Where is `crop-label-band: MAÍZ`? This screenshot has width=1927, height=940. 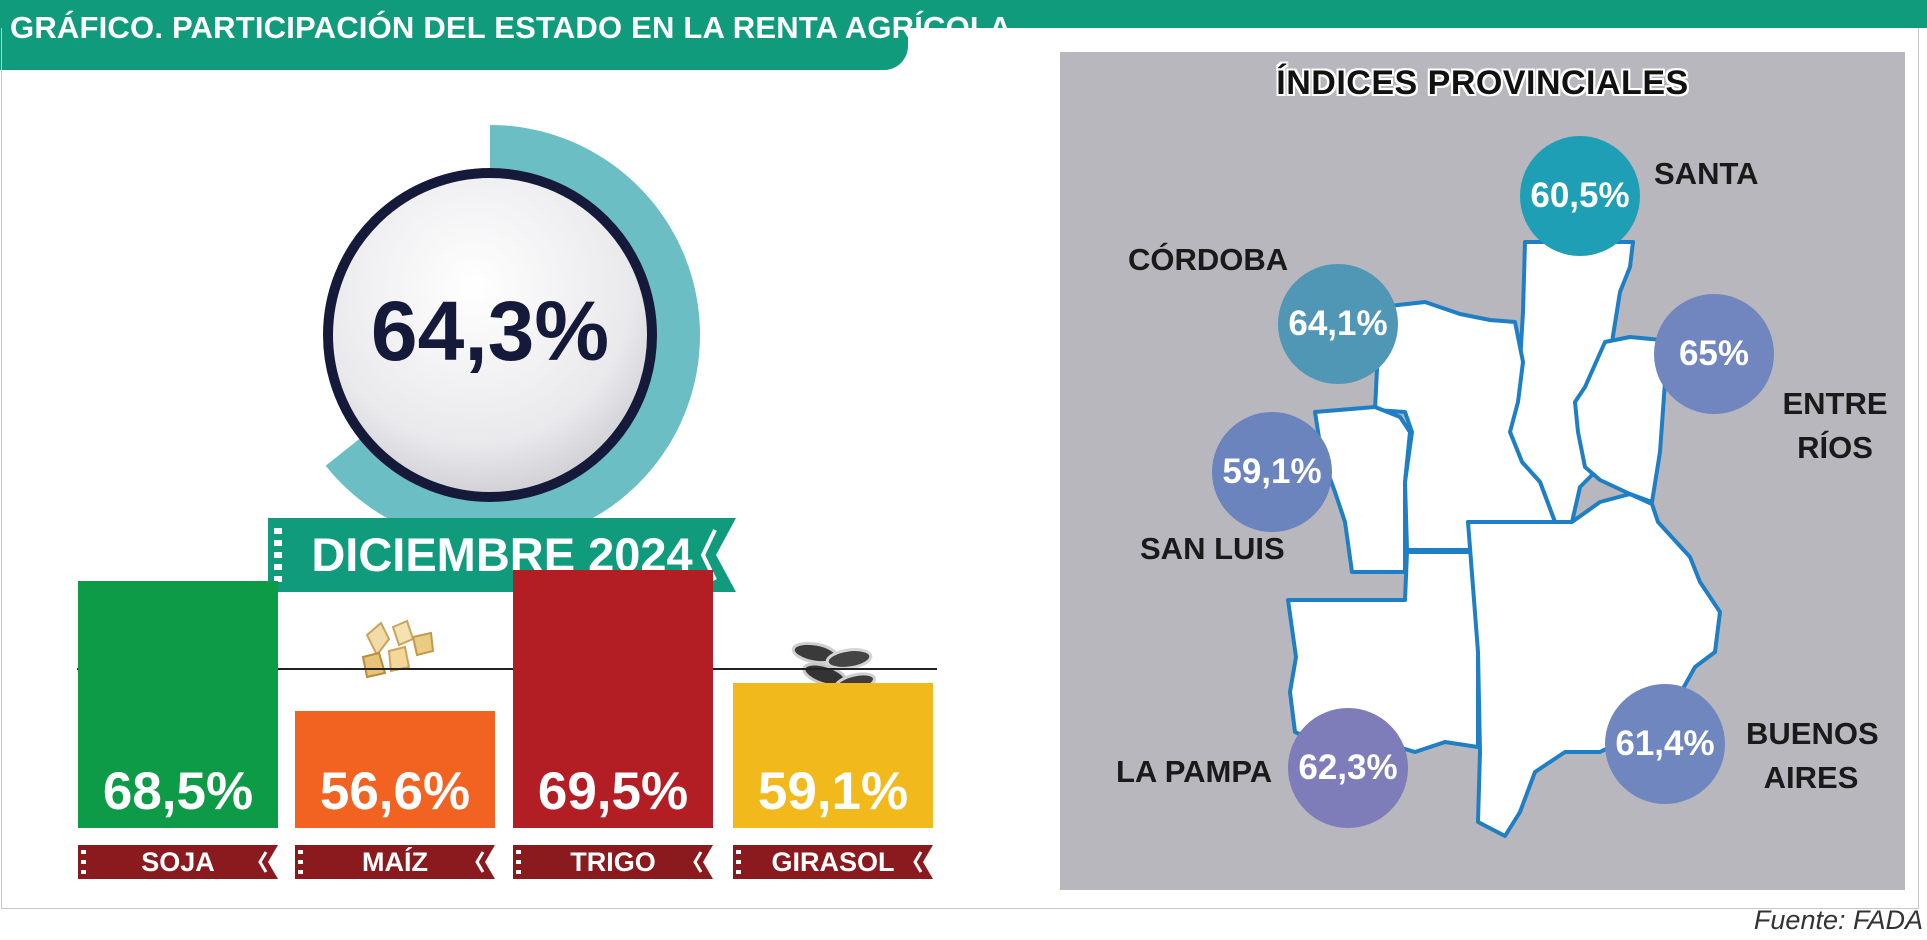 crop-label-band: MAÍZ is located at coordinates (395, 862).